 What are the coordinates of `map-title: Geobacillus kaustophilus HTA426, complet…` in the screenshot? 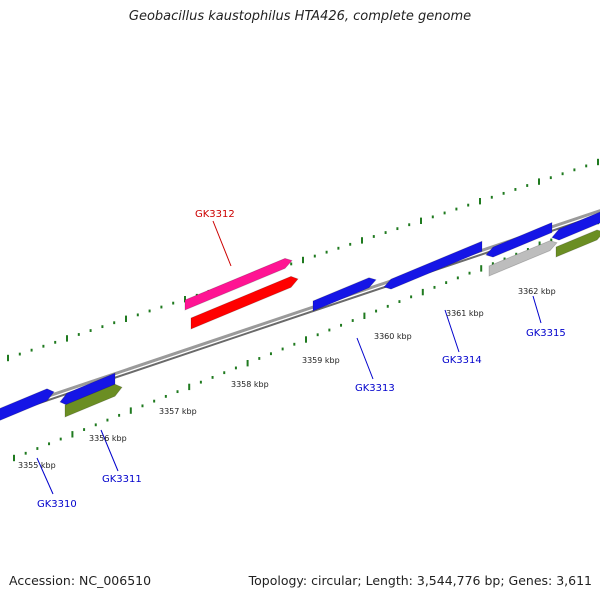 It's located at (300, 16).